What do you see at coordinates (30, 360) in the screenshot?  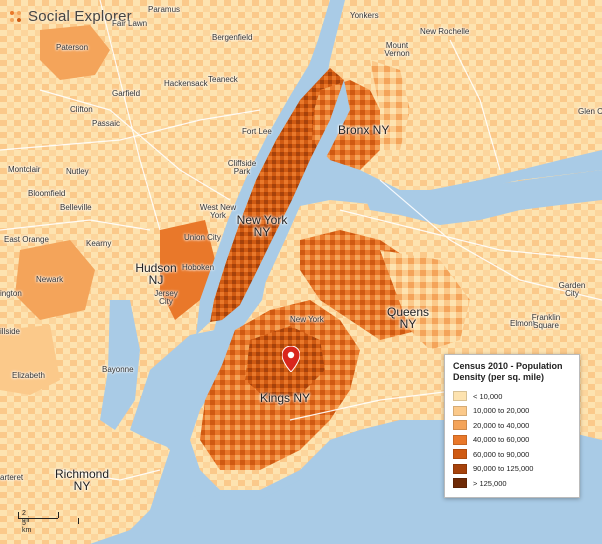 I see `elizabeth-cluster` at bounding box center [30, 360].